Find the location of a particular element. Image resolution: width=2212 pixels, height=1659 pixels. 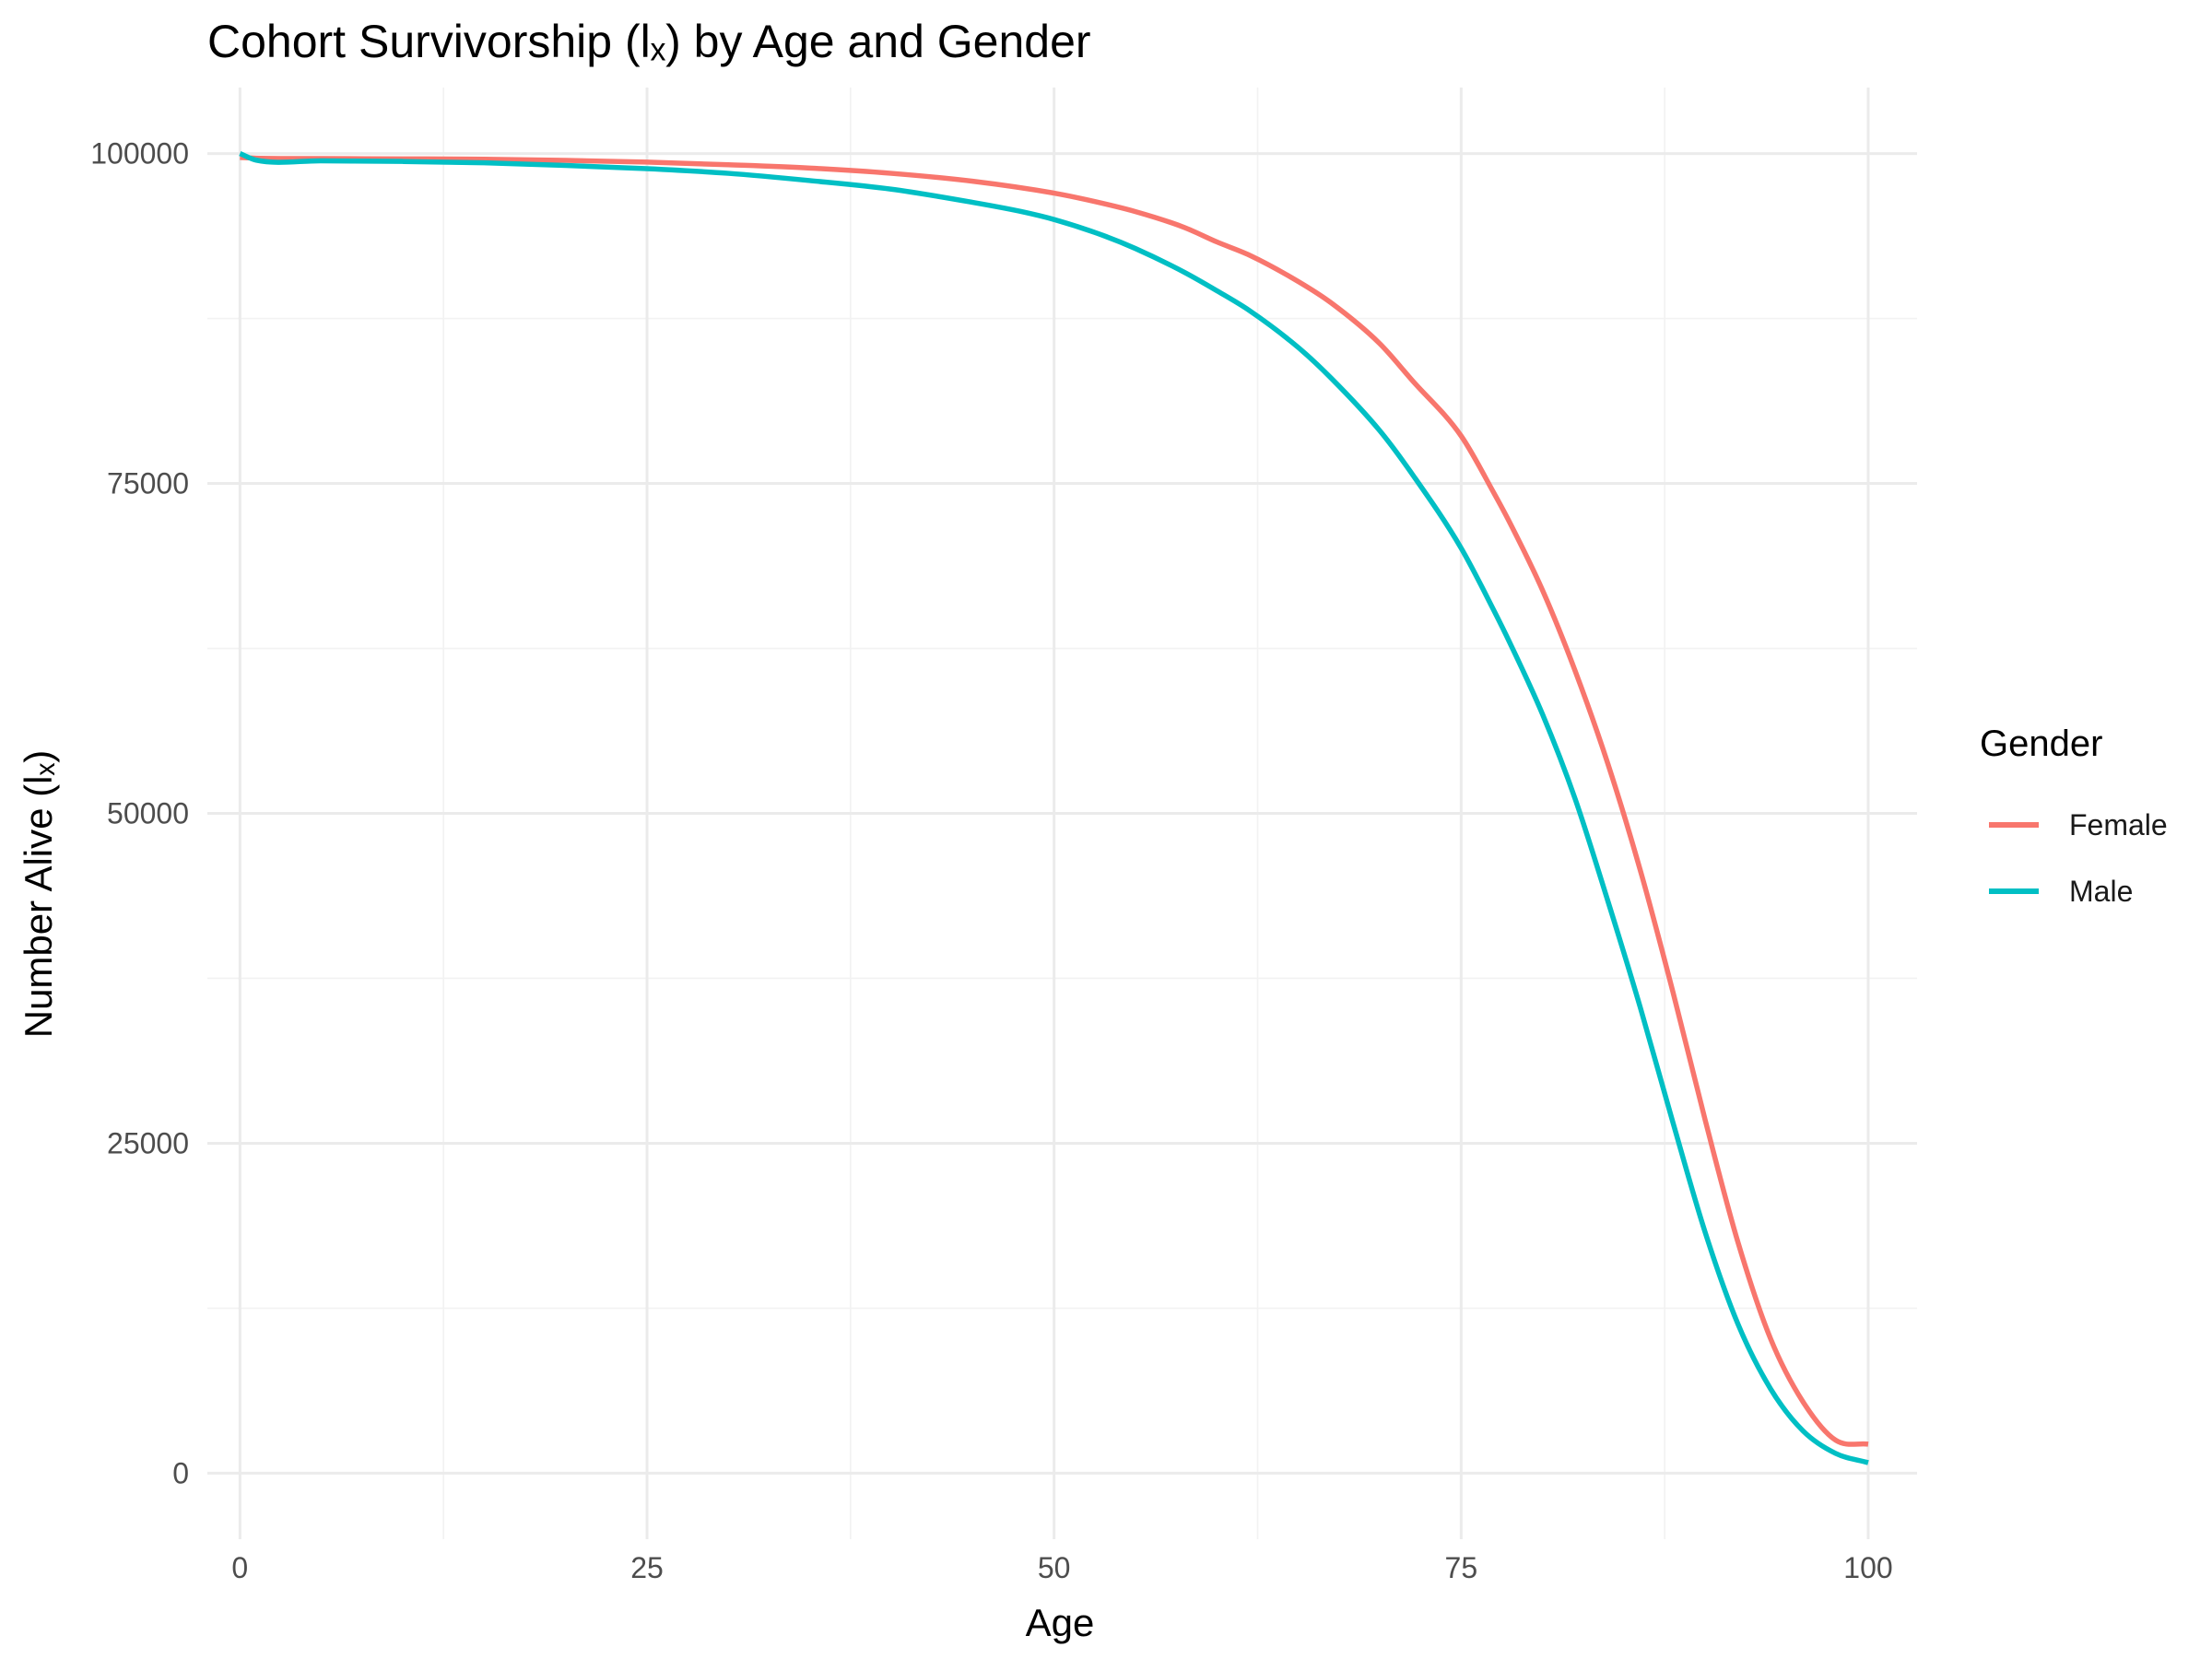

y-tick-label: 25000 is located at coordinates (148, 1142).